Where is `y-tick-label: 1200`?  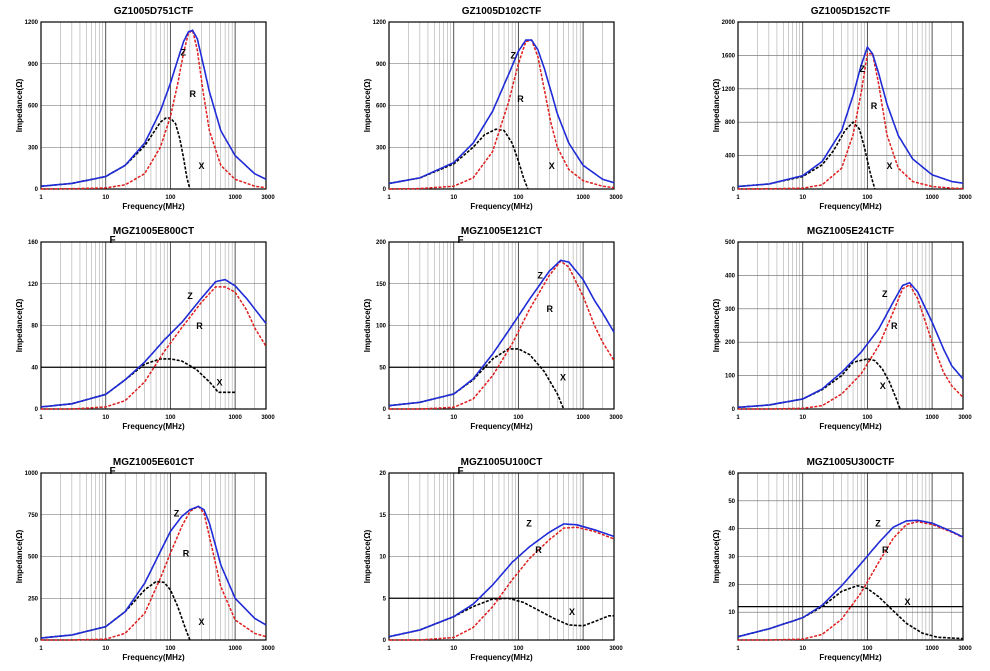 y-tick-label: 1200 is located at coordinates (729, 90).